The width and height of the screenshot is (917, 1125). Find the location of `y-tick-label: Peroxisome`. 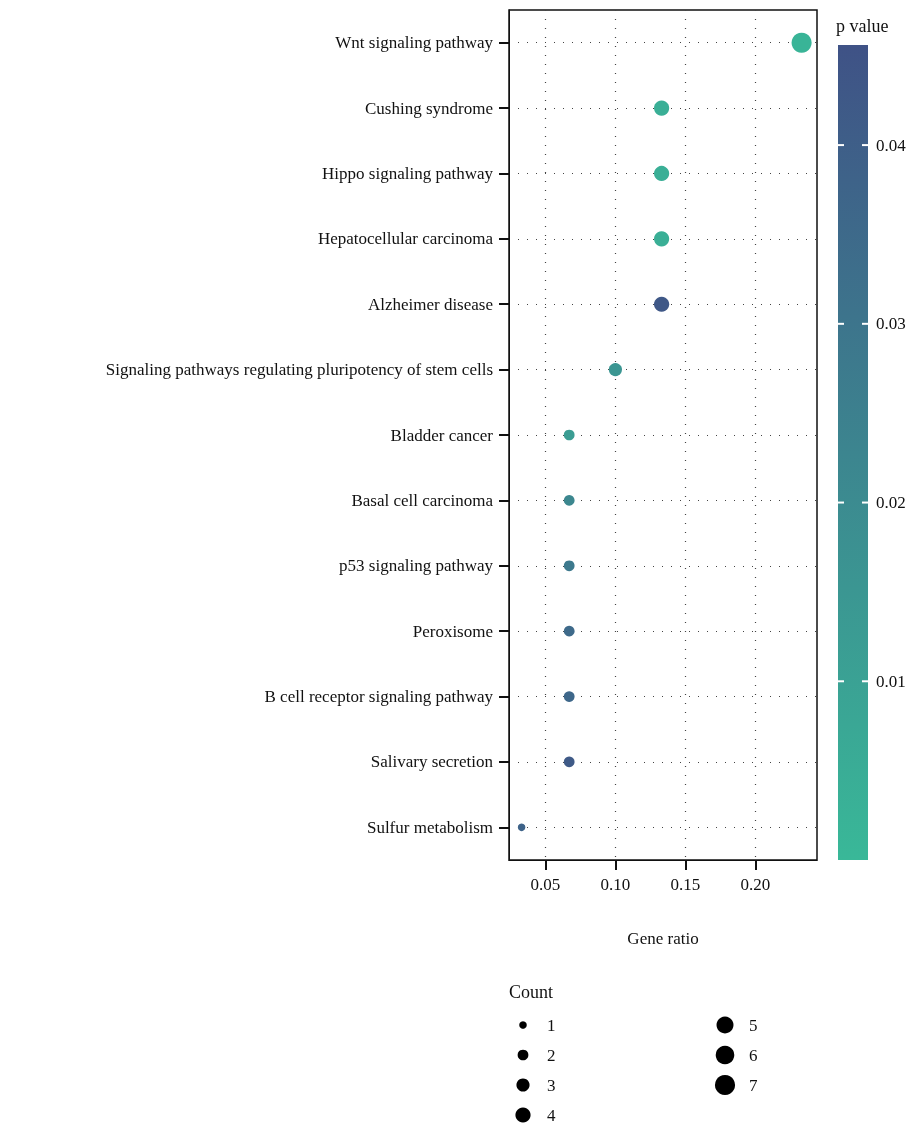

y-tick-label: Peroxisome is located at coordinates (452, 631).